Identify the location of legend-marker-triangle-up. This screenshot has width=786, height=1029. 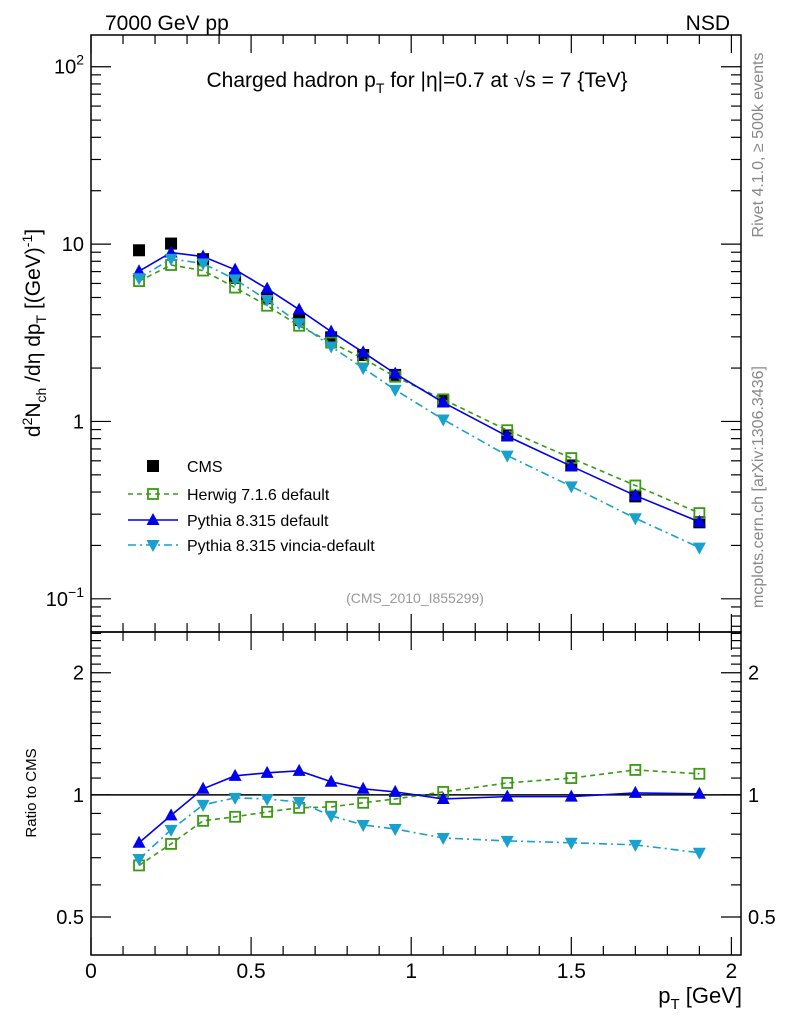
(153, 519).